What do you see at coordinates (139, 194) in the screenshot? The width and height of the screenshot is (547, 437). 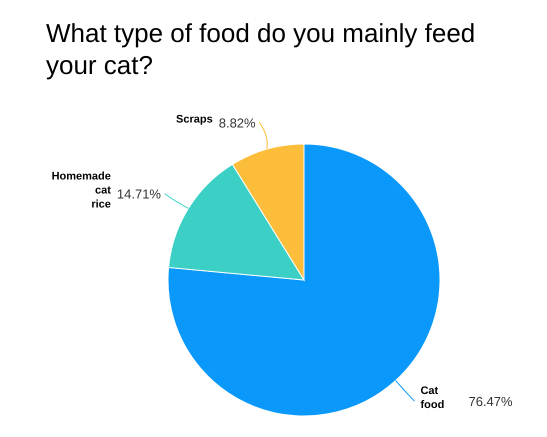 I see `data-label: 14.71%` at bounding box center [139, 194].